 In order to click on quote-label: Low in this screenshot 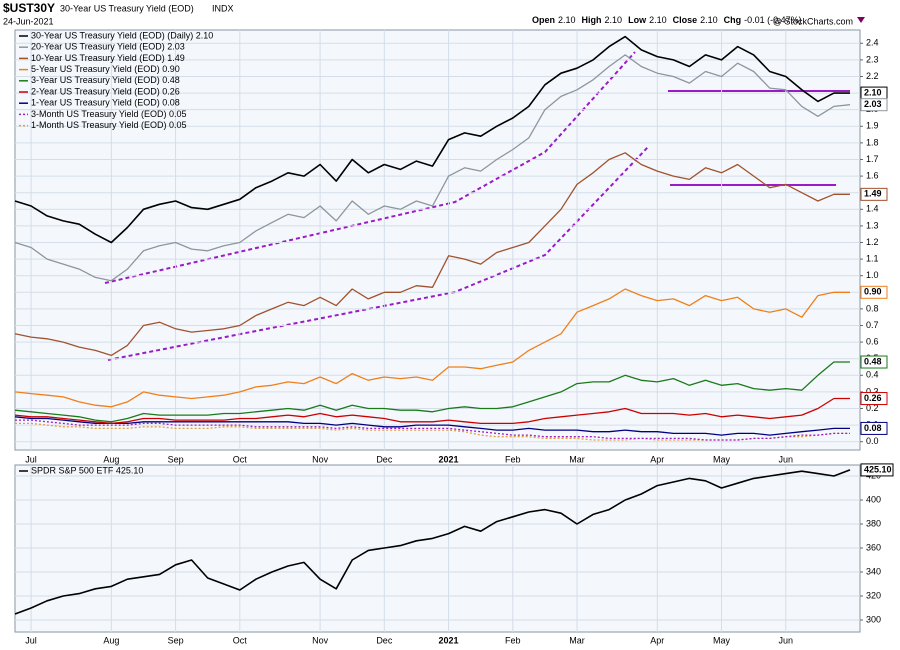, I will do `click(637, 20)`.